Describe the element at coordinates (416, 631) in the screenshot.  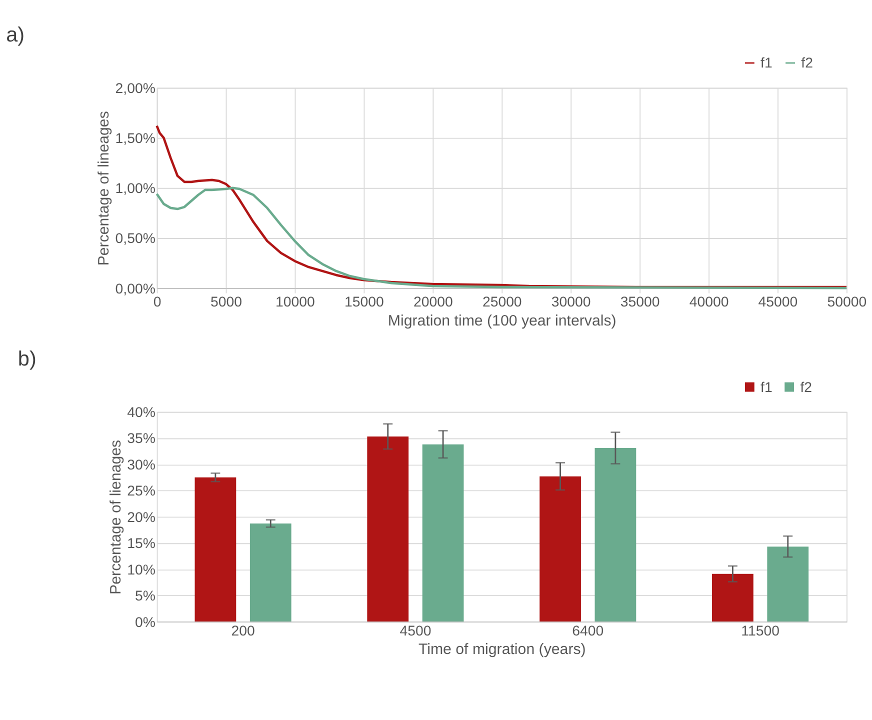
I see `x-tick-label: 4500` at that location.